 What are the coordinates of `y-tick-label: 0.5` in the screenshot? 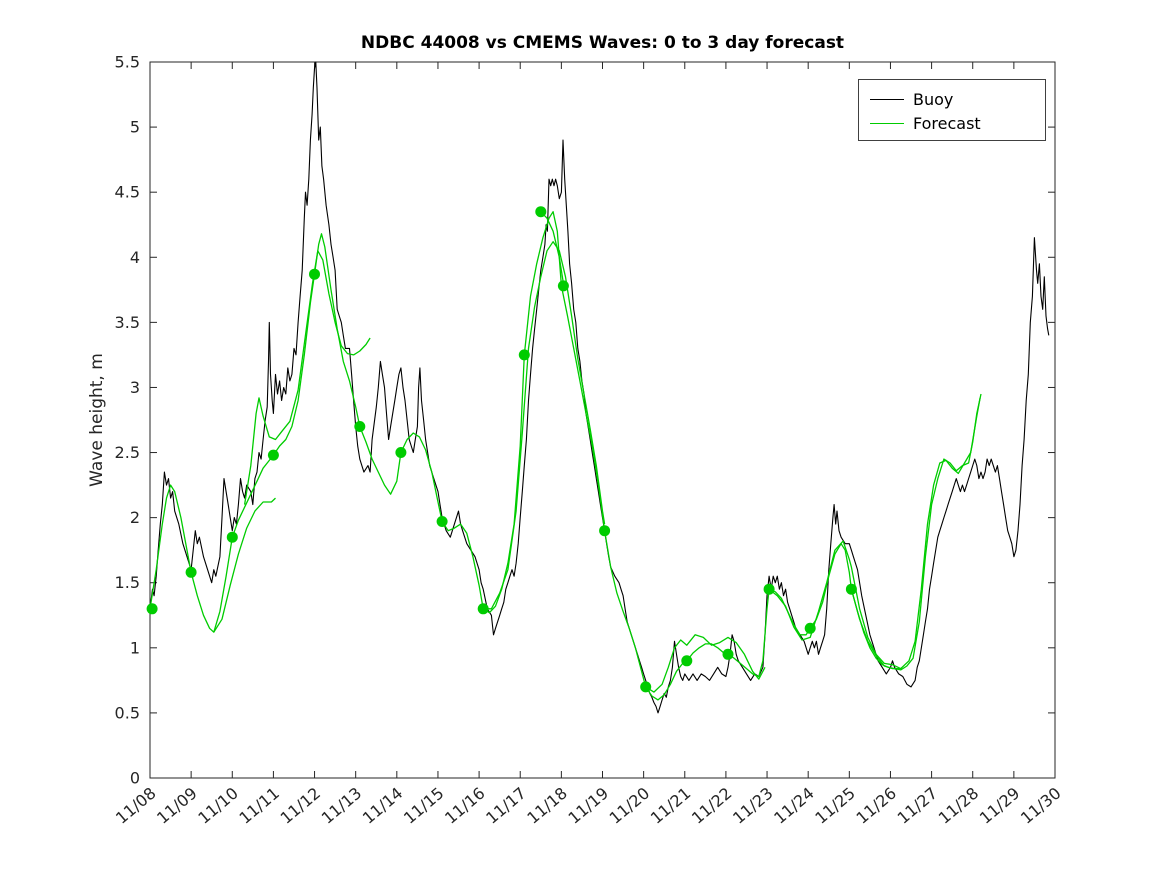 It's located at (127, 712).